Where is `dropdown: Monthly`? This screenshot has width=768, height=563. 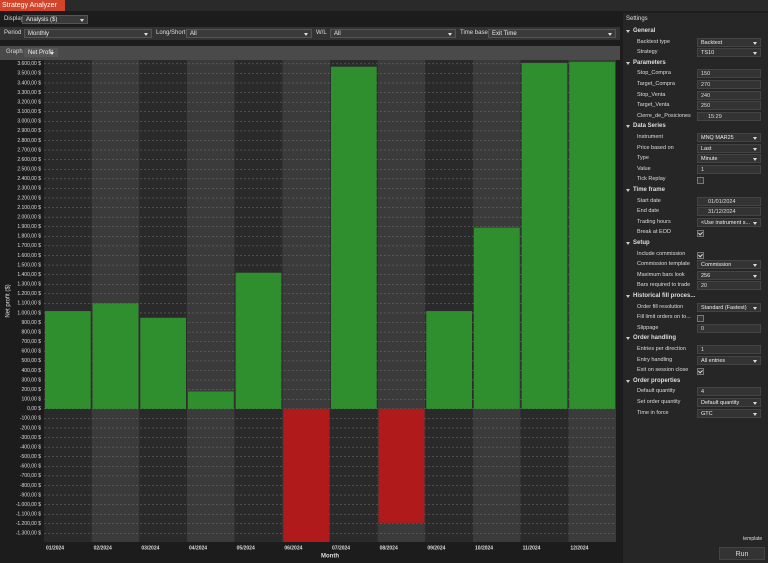 dropdown: Monthly is located at coordinates (88, 33).